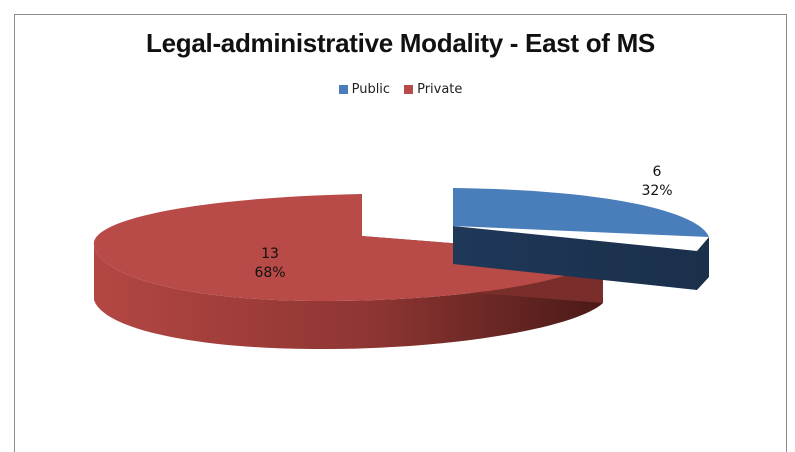 The image size is (795, 452). Describe the element at coordinates (409, 89) in the screenshot. I see `legend-swatch-private` at that location.